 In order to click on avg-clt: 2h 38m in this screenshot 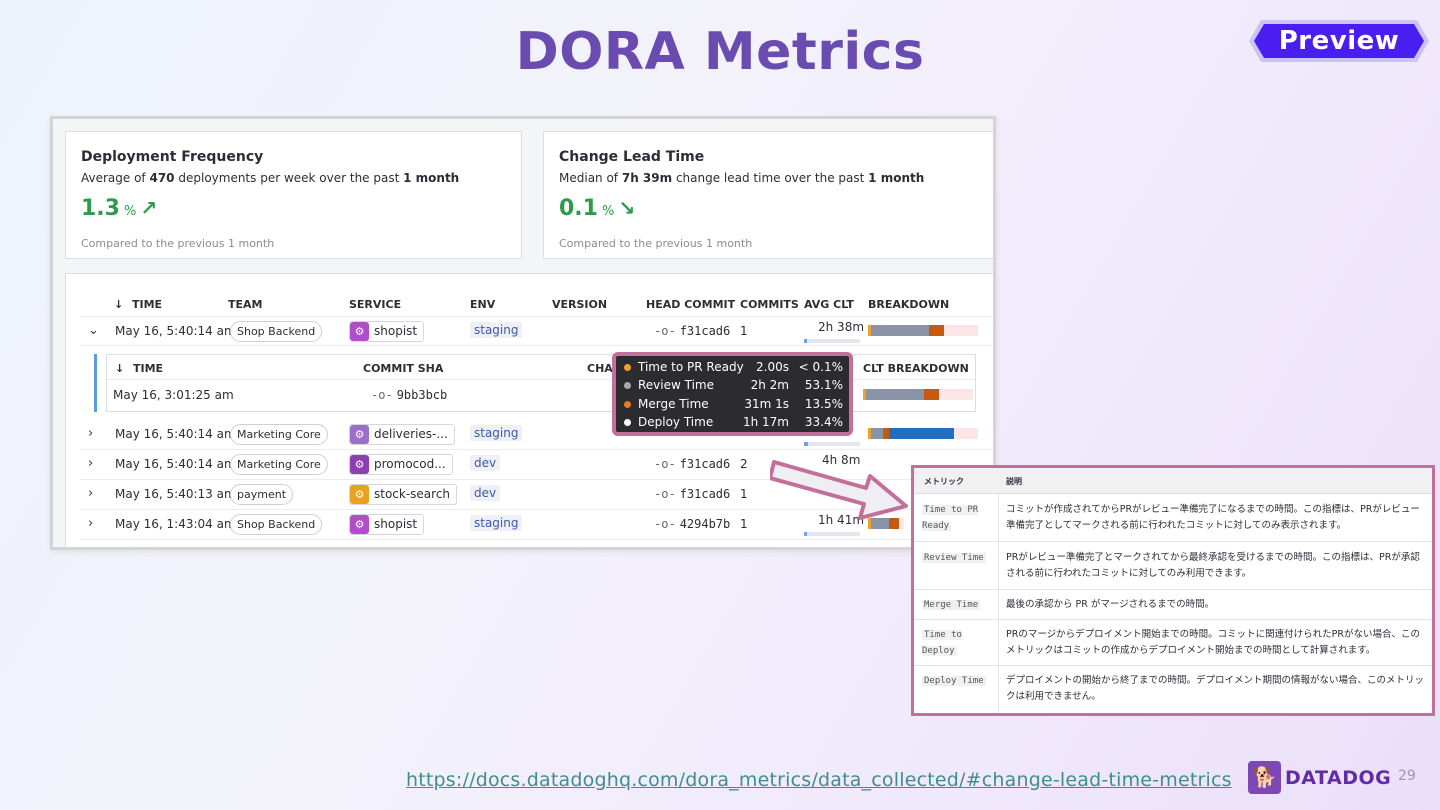, I will do `click(841, 327)`.